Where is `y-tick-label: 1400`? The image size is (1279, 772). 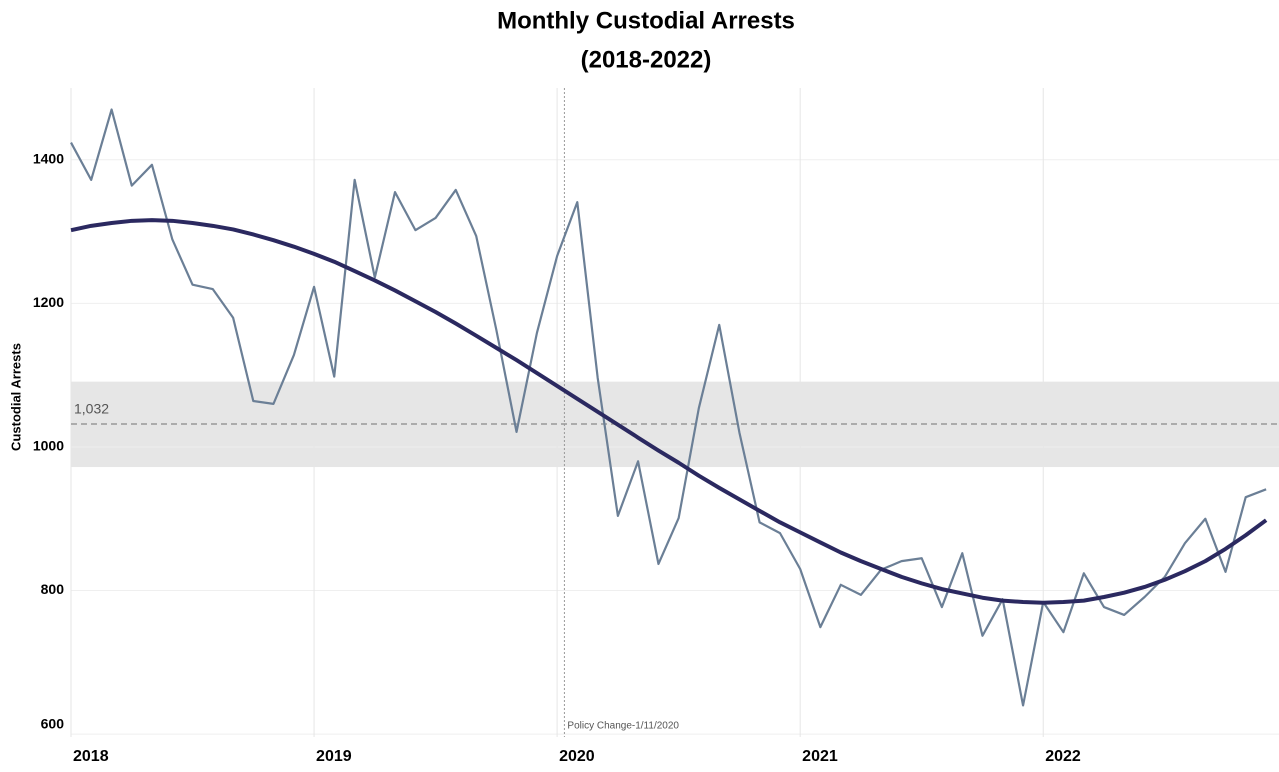
y-tick-label: 1400 is located at coordinates (48, 158).